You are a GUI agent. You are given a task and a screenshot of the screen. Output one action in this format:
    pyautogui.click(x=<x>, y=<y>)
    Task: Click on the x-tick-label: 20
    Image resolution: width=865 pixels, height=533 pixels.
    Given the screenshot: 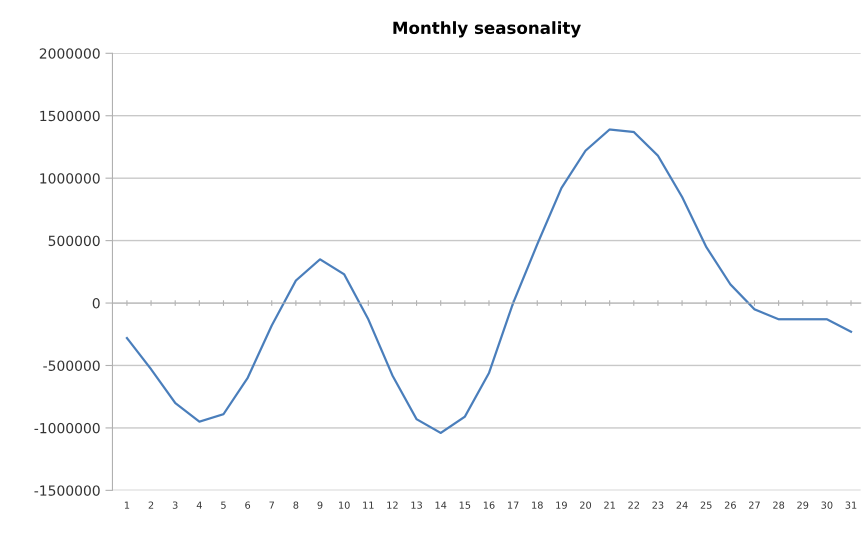 What is the action you would take?
    pyautogui.click(x=586, y=505)
    